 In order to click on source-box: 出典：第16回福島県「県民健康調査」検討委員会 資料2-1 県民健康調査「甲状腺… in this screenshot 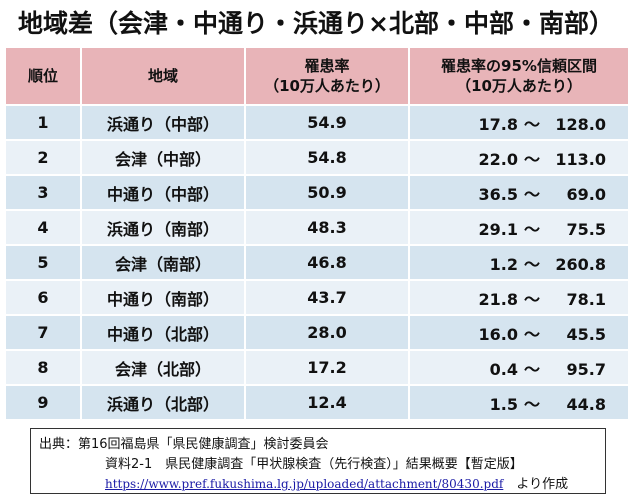, I will do `click(318, 461)`.